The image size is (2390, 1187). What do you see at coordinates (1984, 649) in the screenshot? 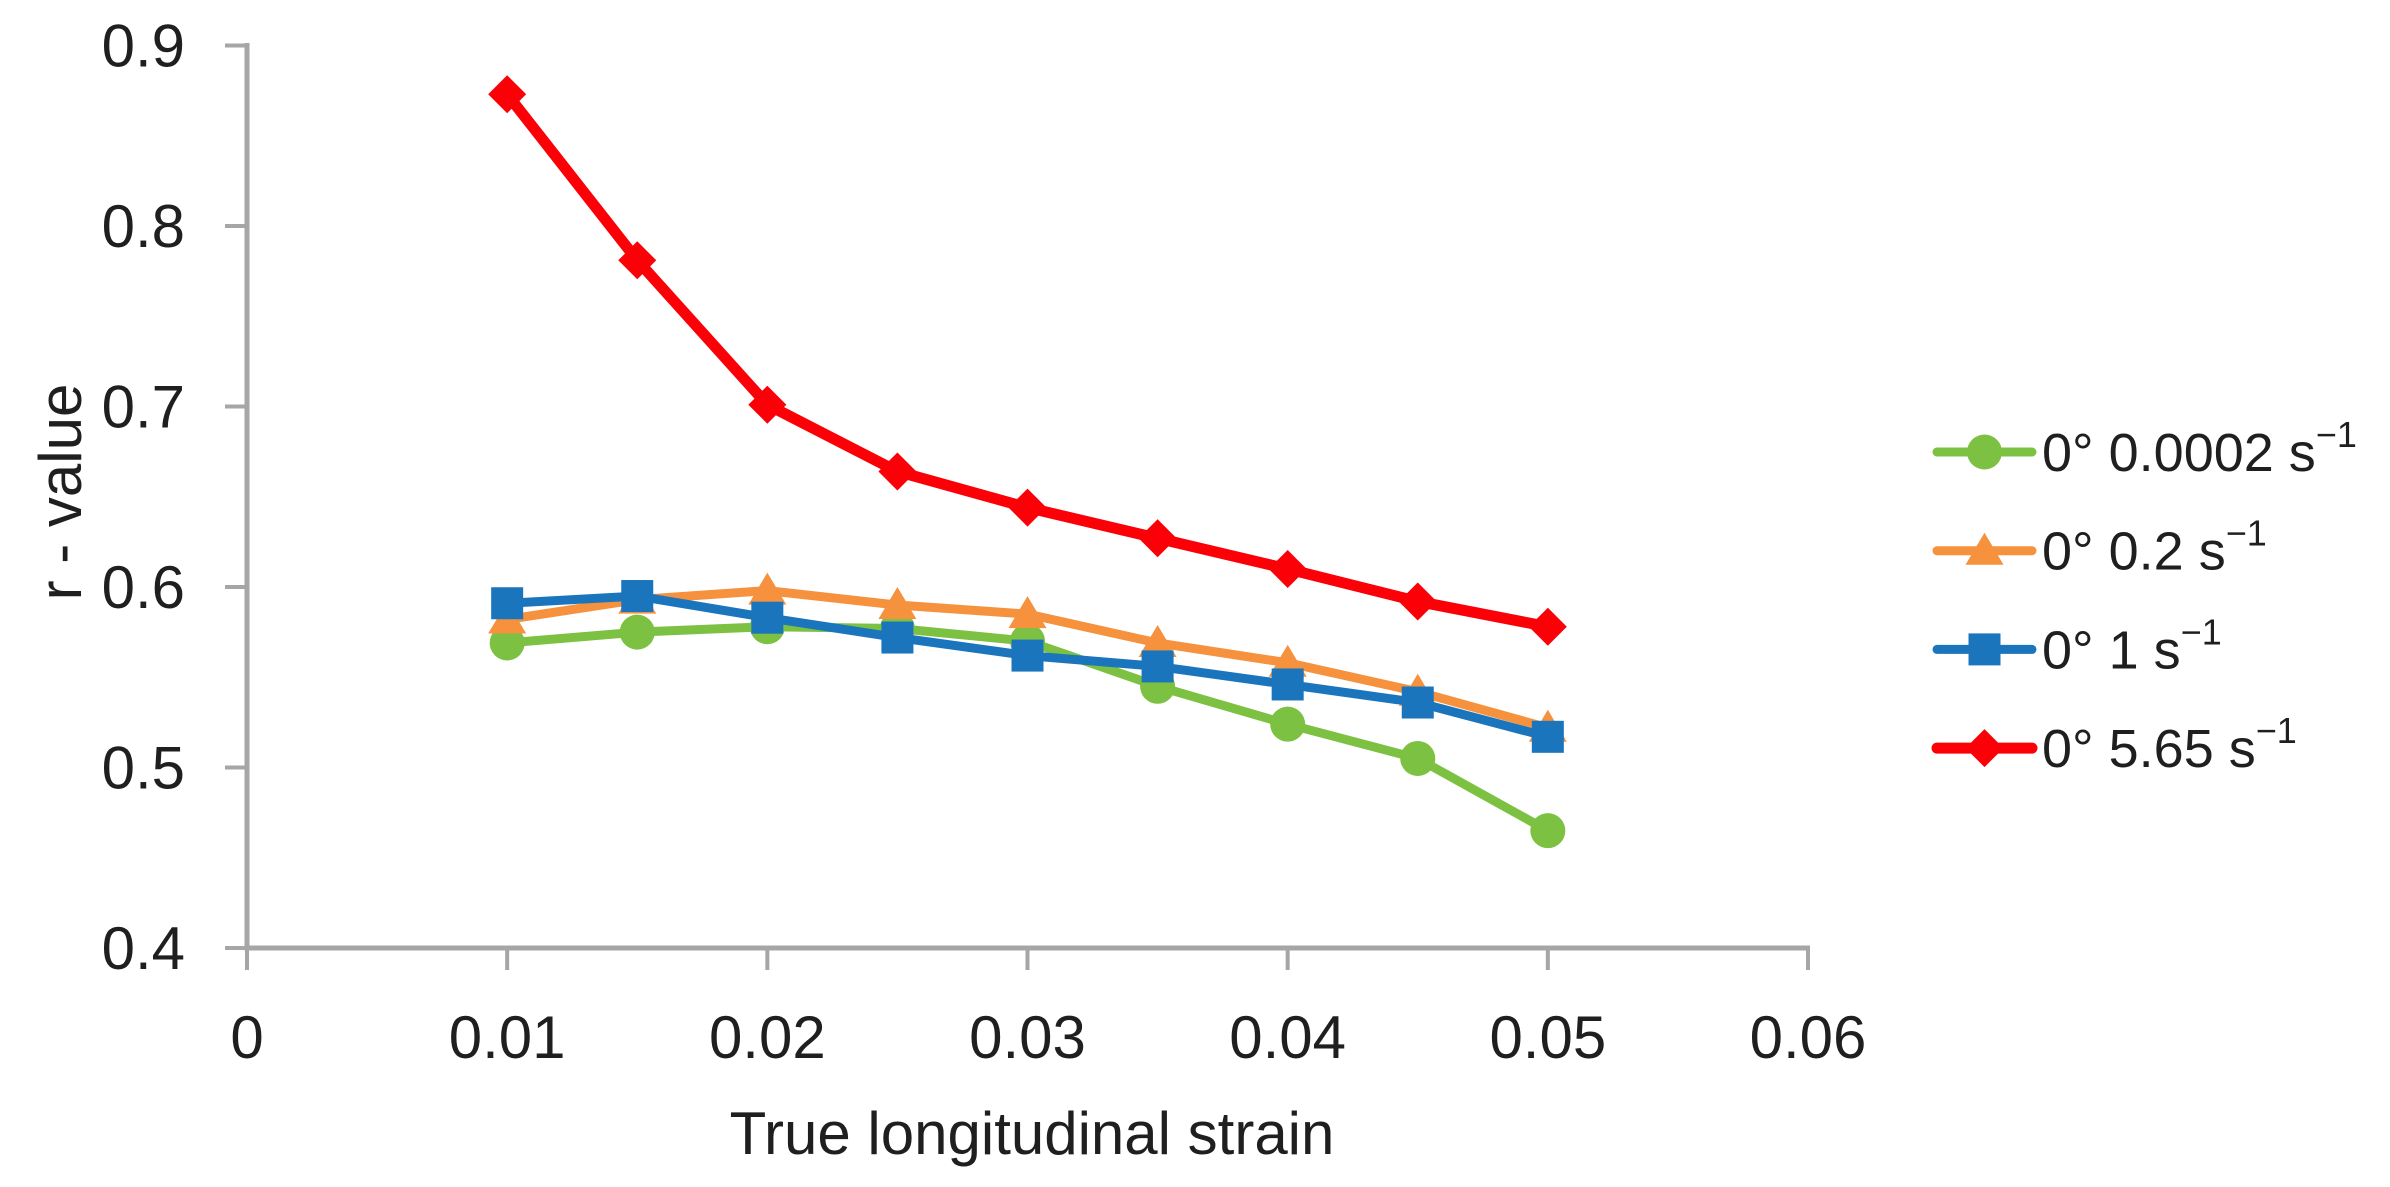
I see `legend-square-marker` at bounding box center [1984, 649].